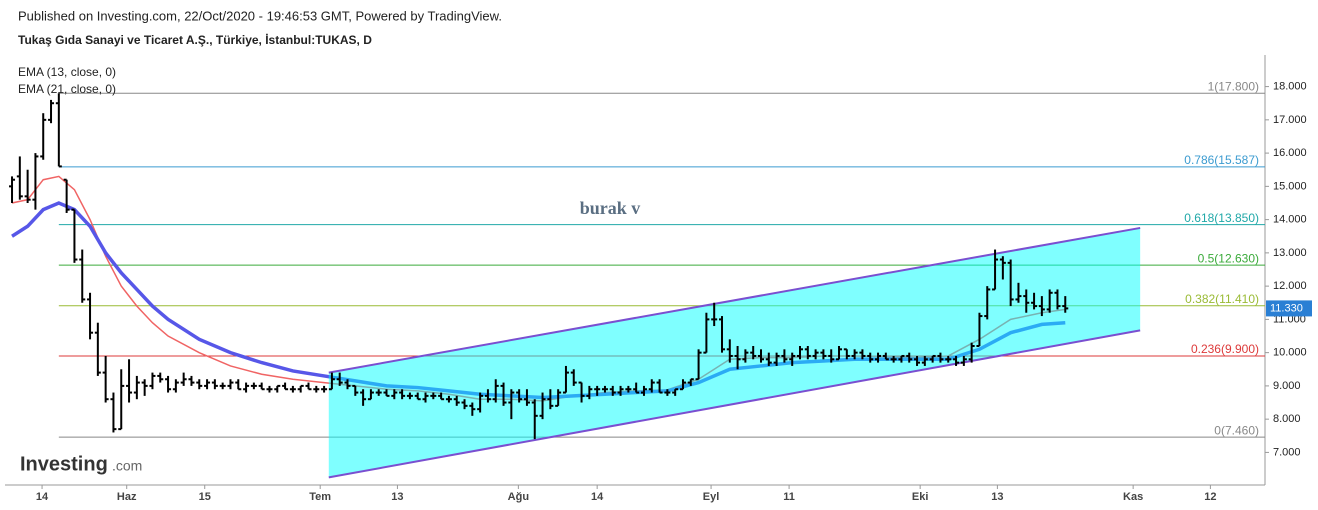 The width and height of the screenshot is (1318, 510). Describe the element at coordinates (127, 466) in the screenshot. I see `logo-suffix: .com` at that location.